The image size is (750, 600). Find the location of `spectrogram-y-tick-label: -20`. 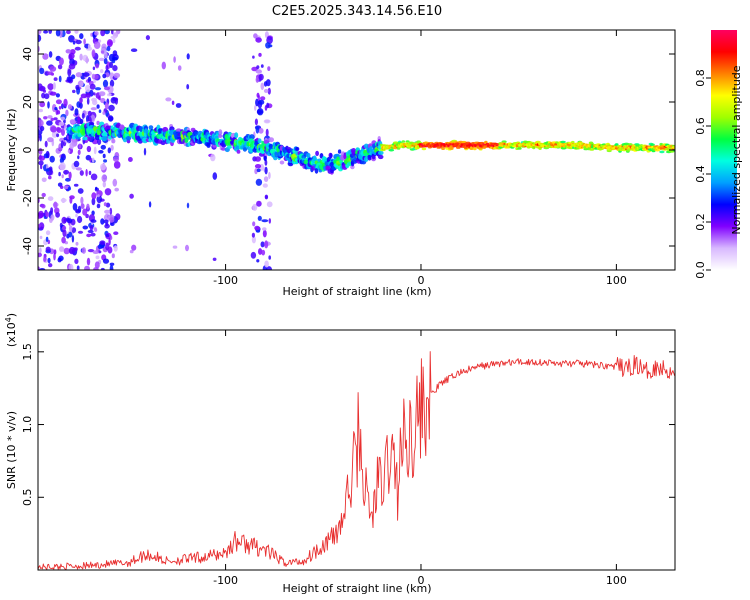

spectrogram-y-tick-label: -20 is located at coordinates (27, 198).